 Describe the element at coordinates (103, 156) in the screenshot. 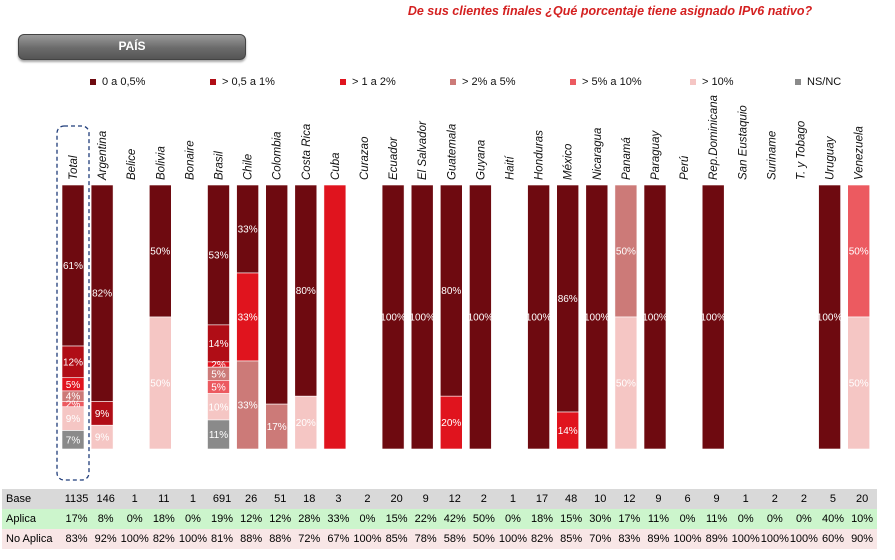

I see `category-label: Argentina` at that location.